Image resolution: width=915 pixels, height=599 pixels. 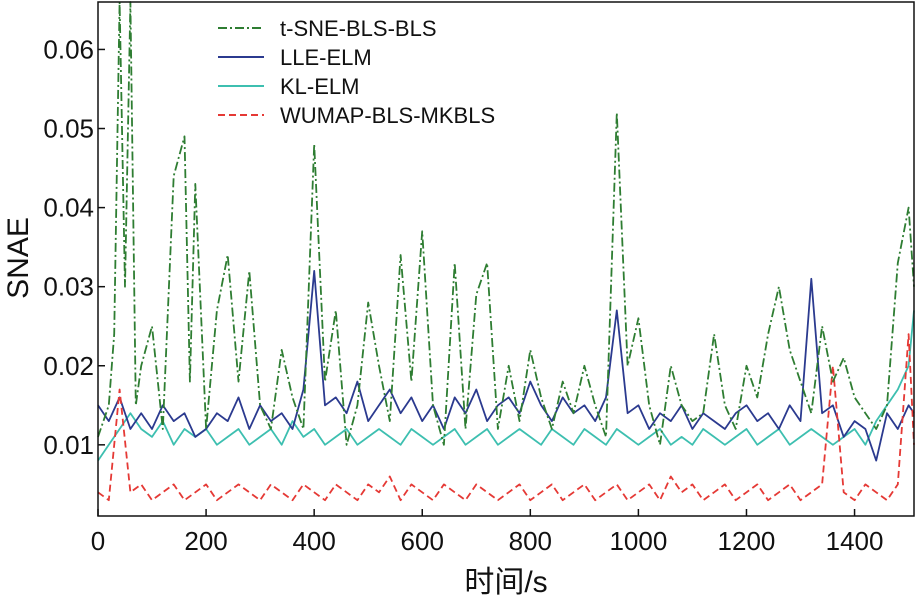 I want to click on x-tick-label: 800, so click(x=530, y=541).